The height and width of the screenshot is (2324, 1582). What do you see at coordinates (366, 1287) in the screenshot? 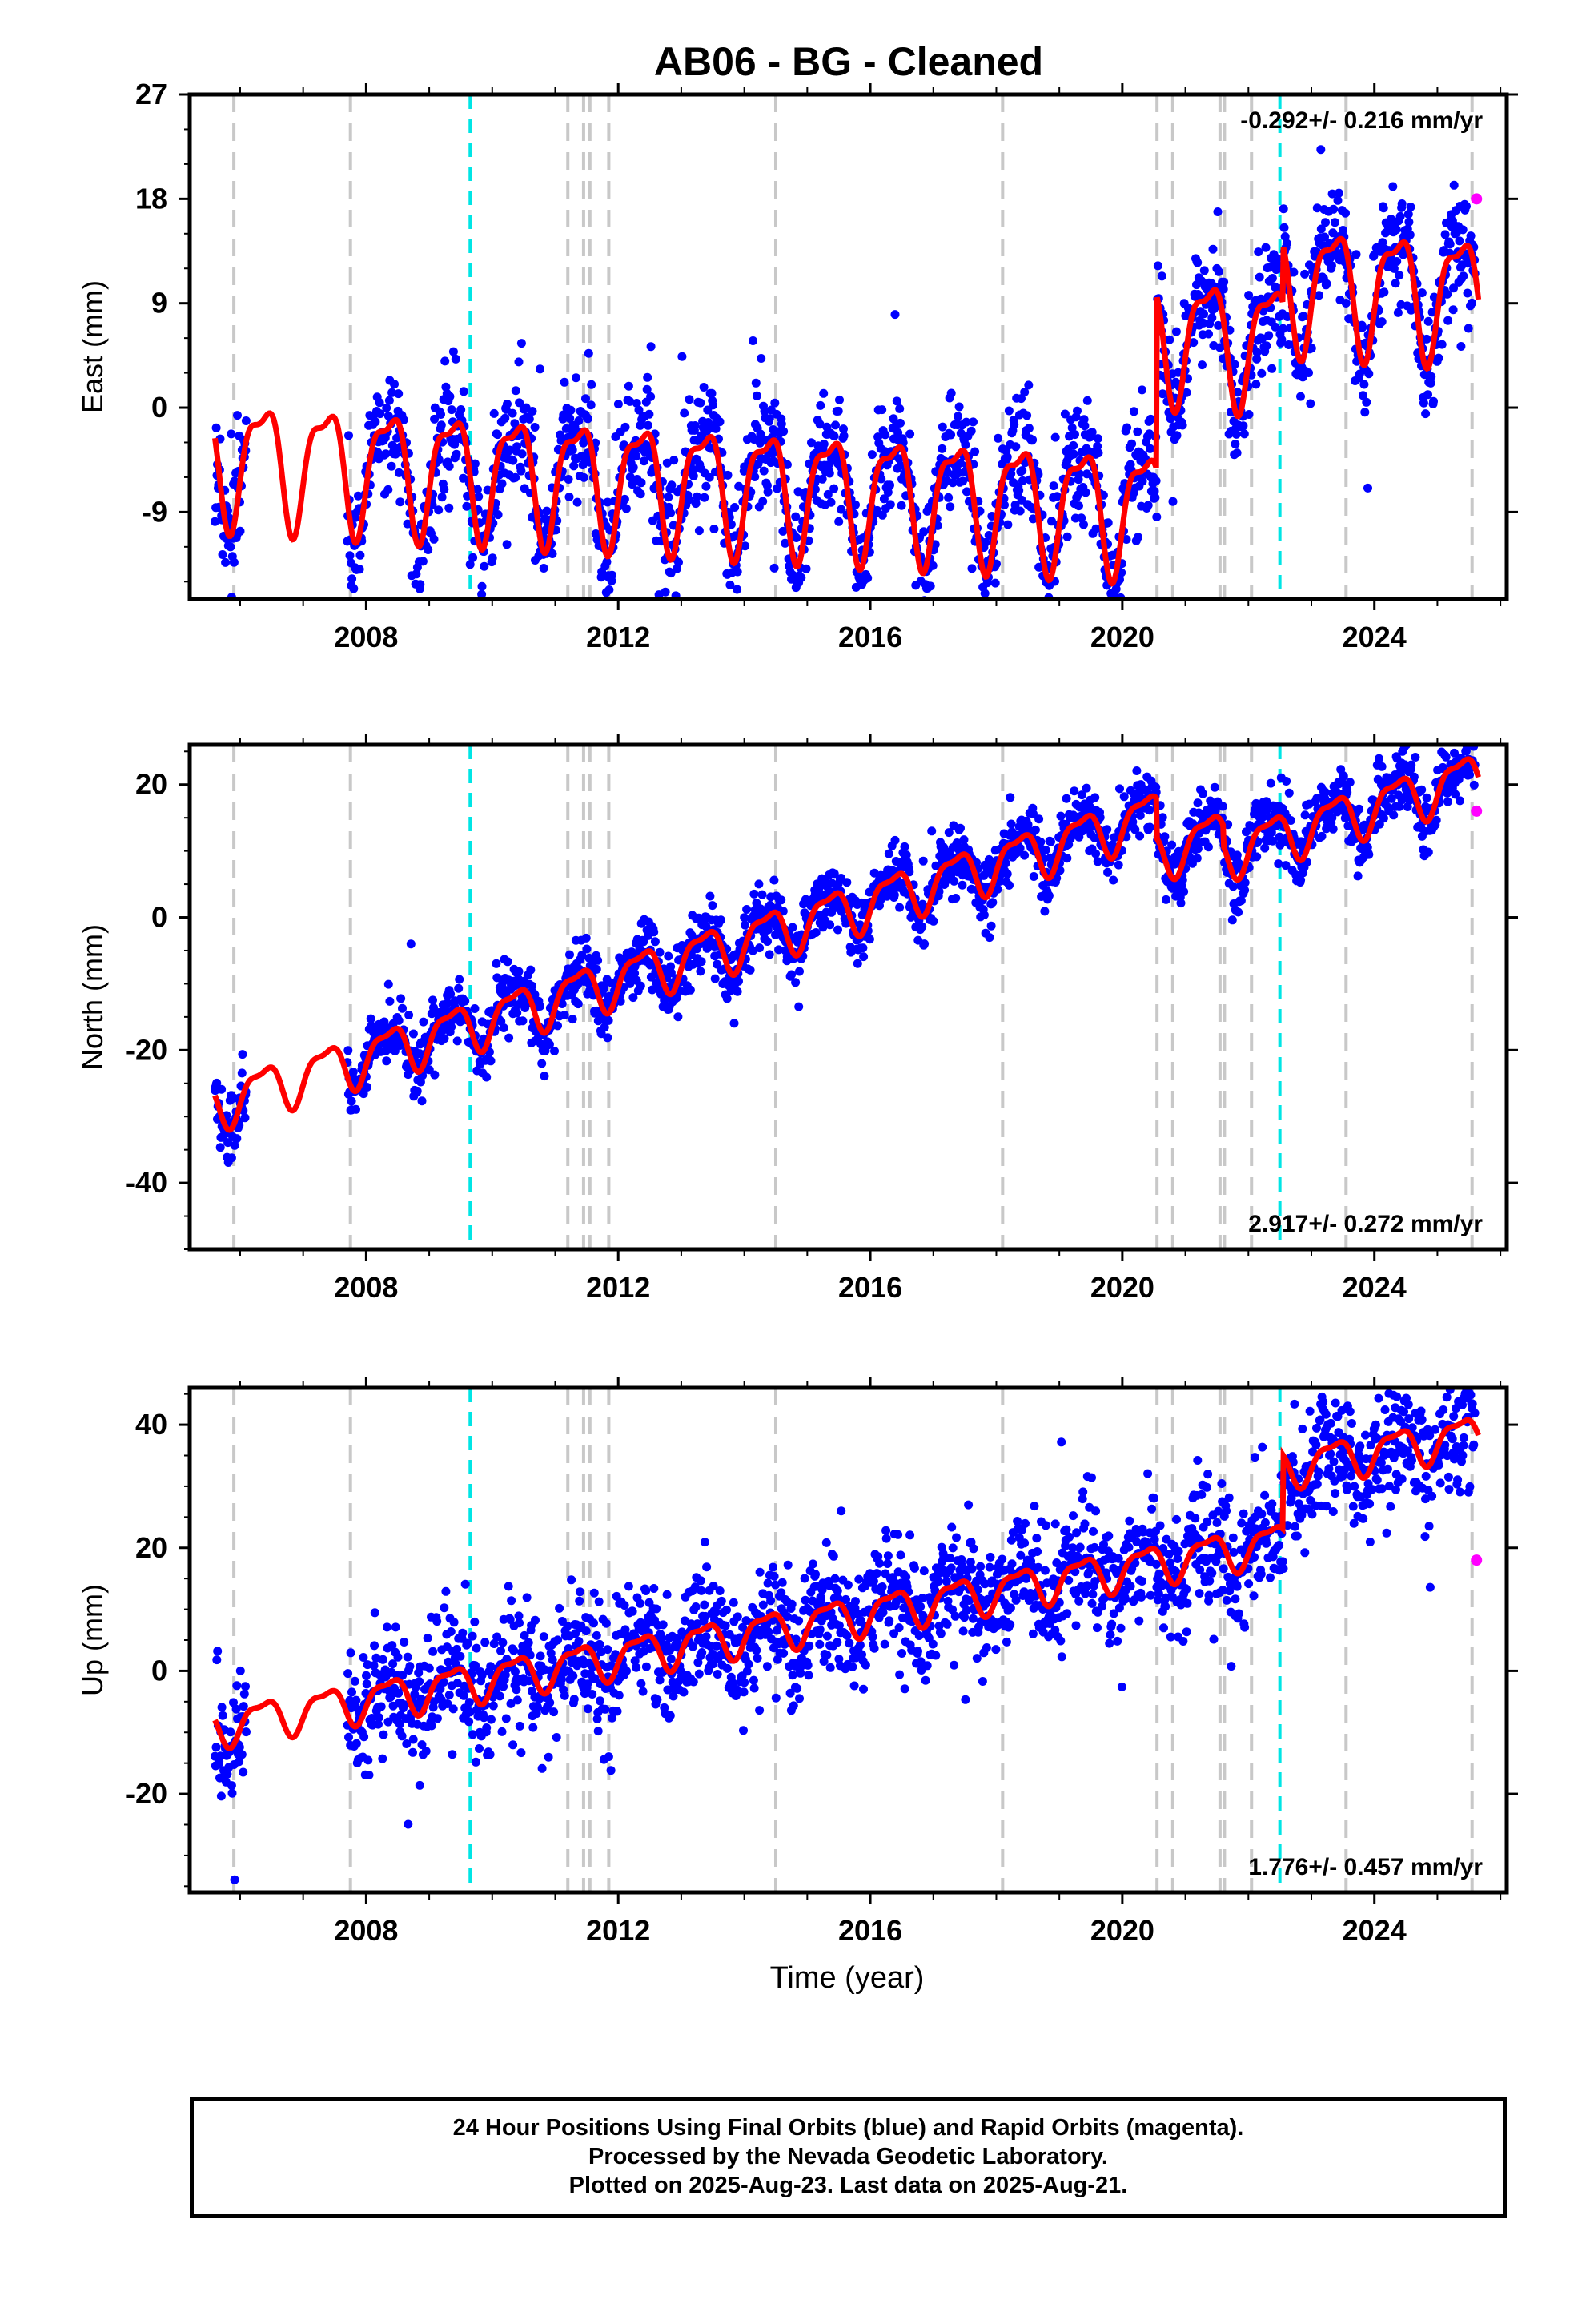
I see `x-tick-label: 2008` at bounding box center [366, 1287].